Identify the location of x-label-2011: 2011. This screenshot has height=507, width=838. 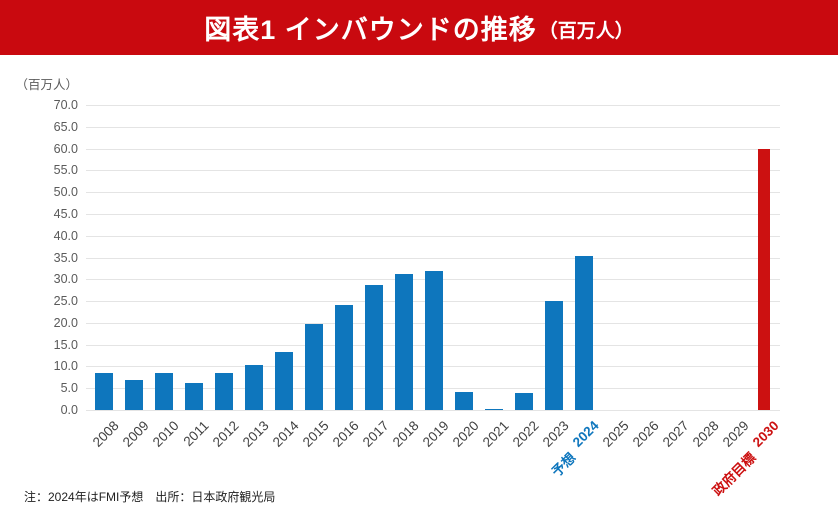
(196, 434).